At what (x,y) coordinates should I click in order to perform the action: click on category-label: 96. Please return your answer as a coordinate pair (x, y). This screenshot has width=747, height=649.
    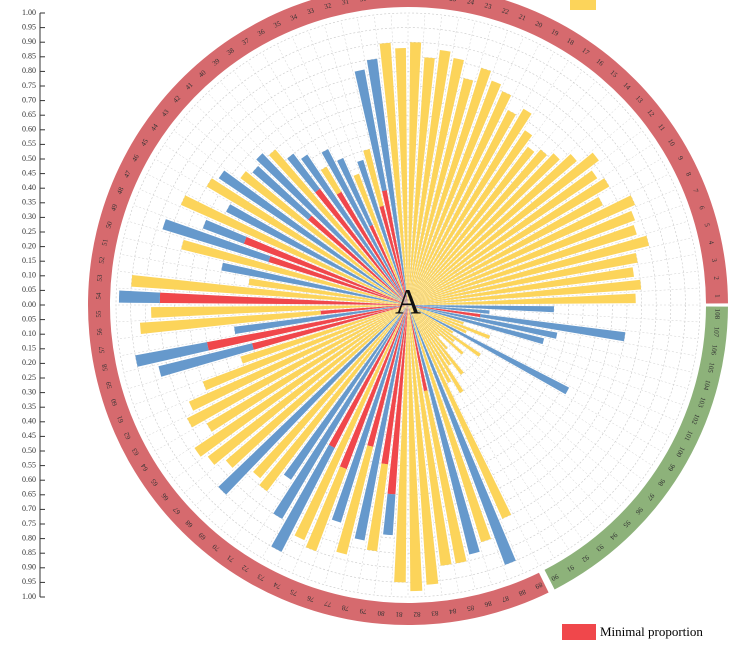
    Looking at the image, I should click on (638, 510).